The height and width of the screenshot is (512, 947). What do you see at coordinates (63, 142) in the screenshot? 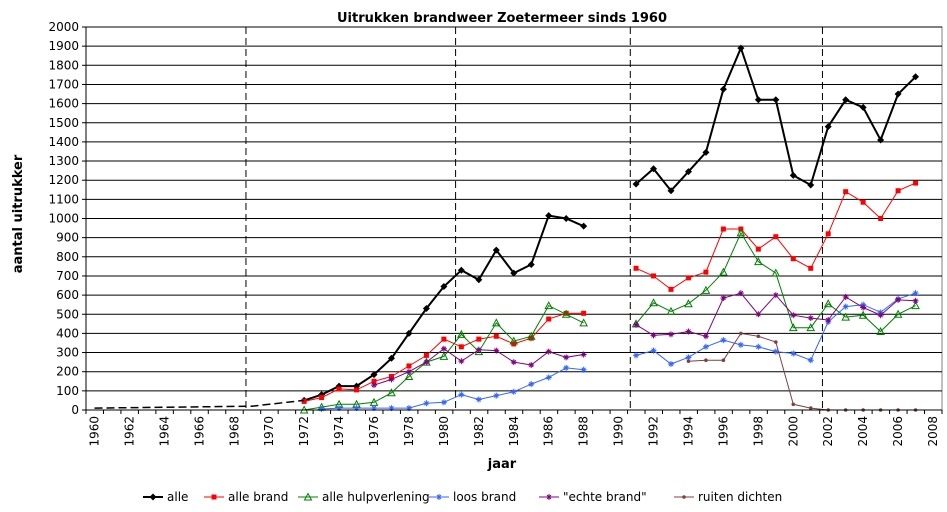
I see `y-tick-label: 1400` at bounding box center [63, 142].